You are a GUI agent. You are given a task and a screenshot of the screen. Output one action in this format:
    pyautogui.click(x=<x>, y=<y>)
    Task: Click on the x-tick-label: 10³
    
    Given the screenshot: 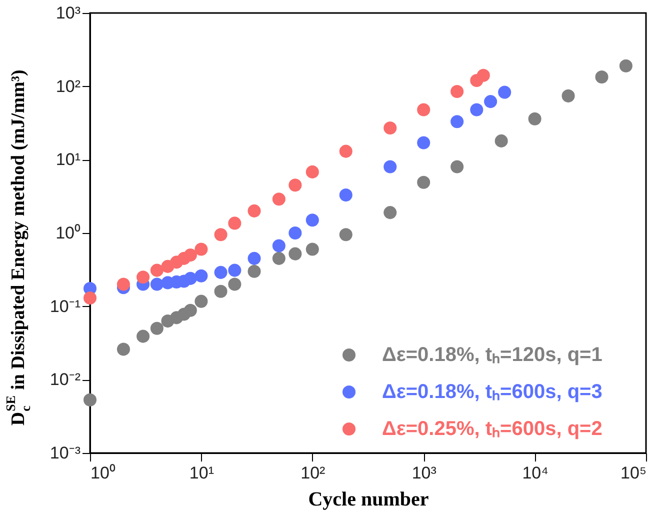 What is the action you would take?
    pyautogui.click(x=424, y=473)
    